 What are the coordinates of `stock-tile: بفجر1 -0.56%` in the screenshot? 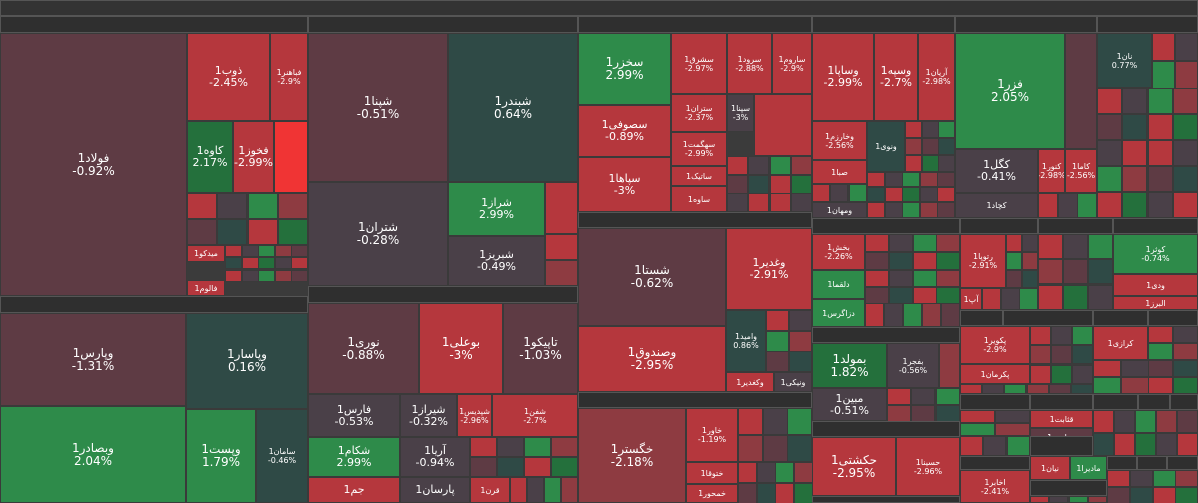 It's located at (913, 365).